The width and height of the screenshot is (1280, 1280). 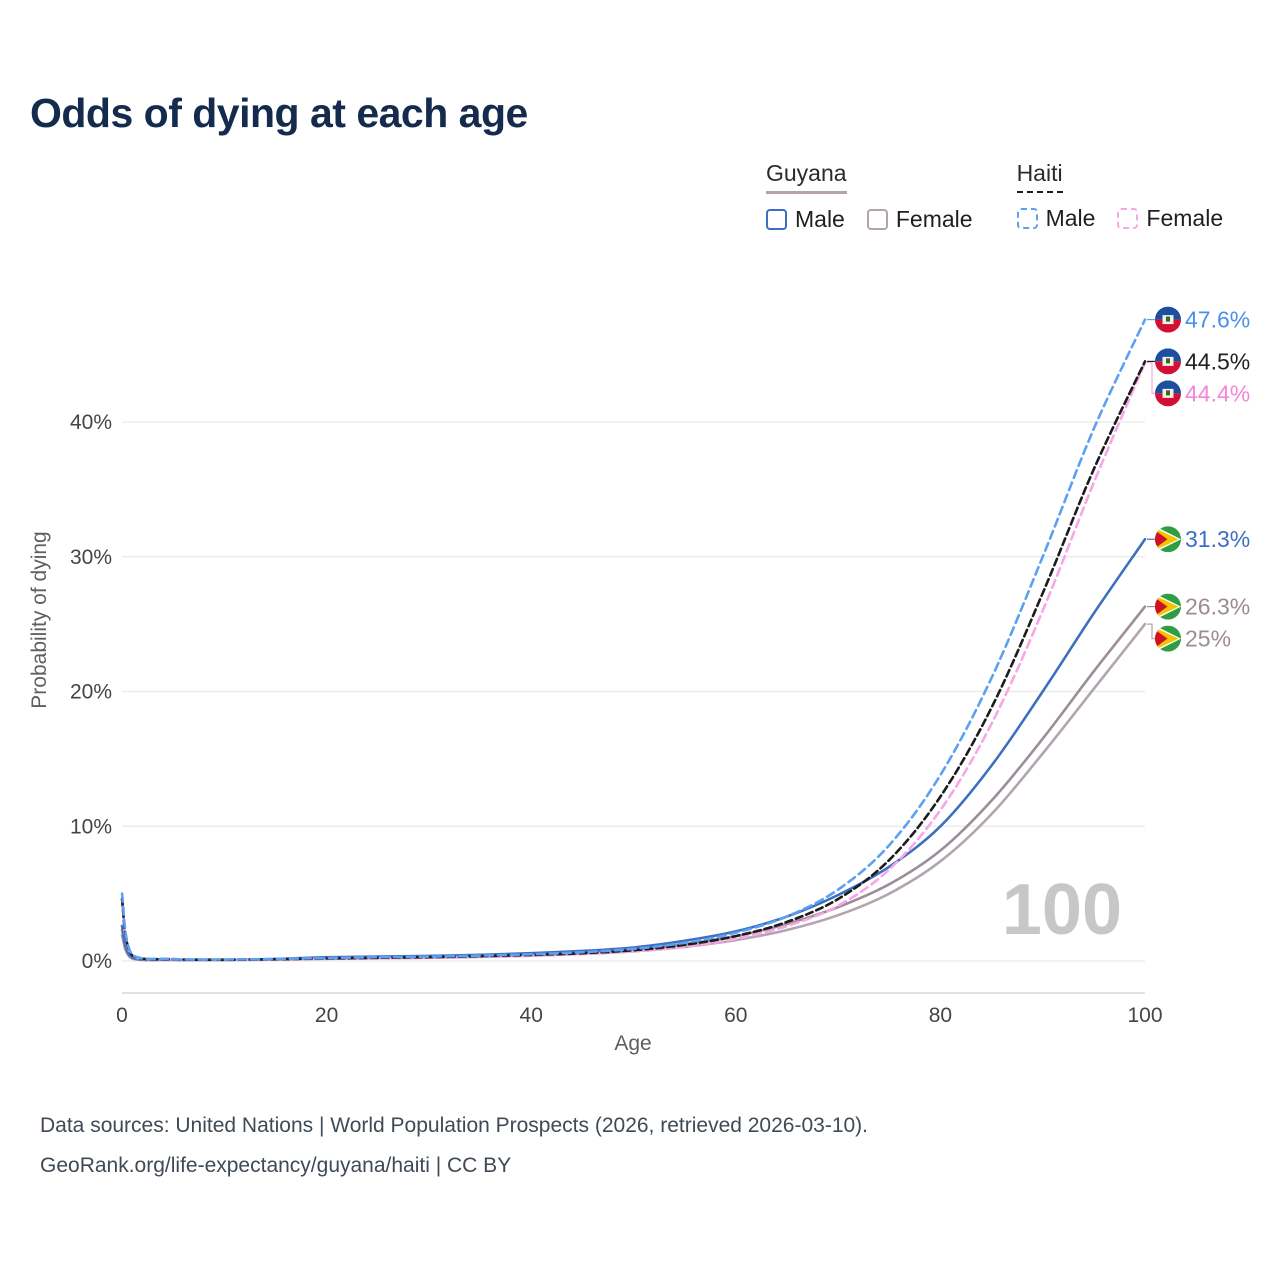 I want to click on end-label-haiti-male: 47.6%, so click(x=1217, y=320).